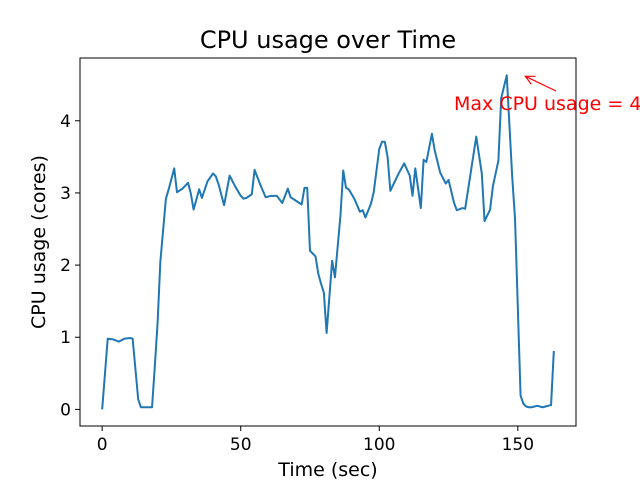 This screenshot has height=480, width=640. I want to click on chart-title: CPU usage over Time, so click(328, 40).